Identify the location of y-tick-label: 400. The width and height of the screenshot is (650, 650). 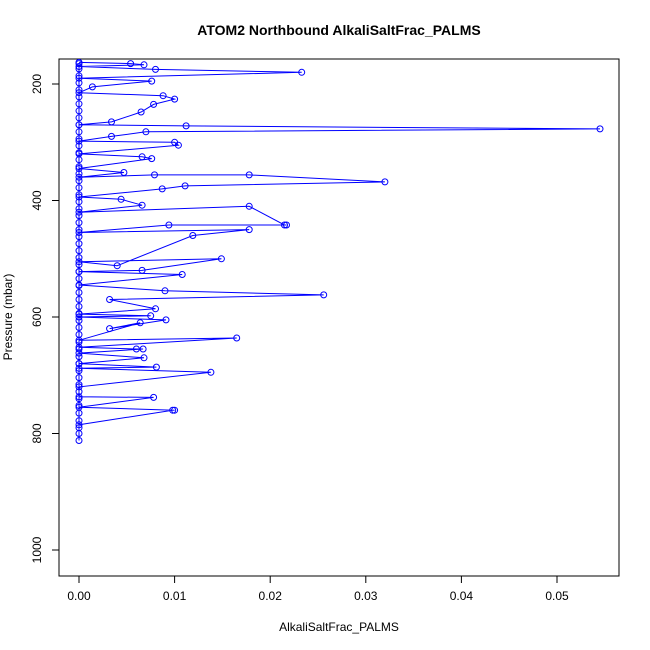
(37, 200).